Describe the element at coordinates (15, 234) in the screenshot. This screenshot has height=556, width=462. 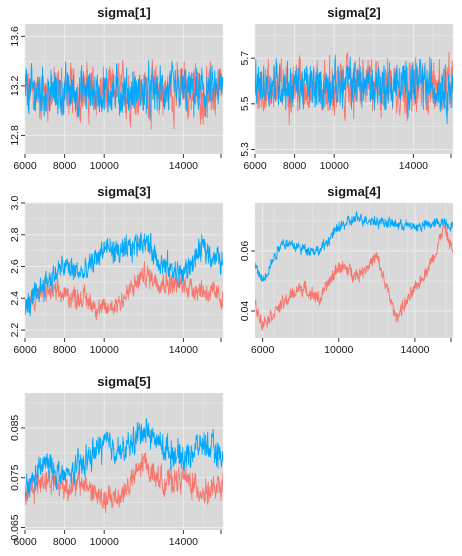
I see `y-tick-label: 2.8` at that location.